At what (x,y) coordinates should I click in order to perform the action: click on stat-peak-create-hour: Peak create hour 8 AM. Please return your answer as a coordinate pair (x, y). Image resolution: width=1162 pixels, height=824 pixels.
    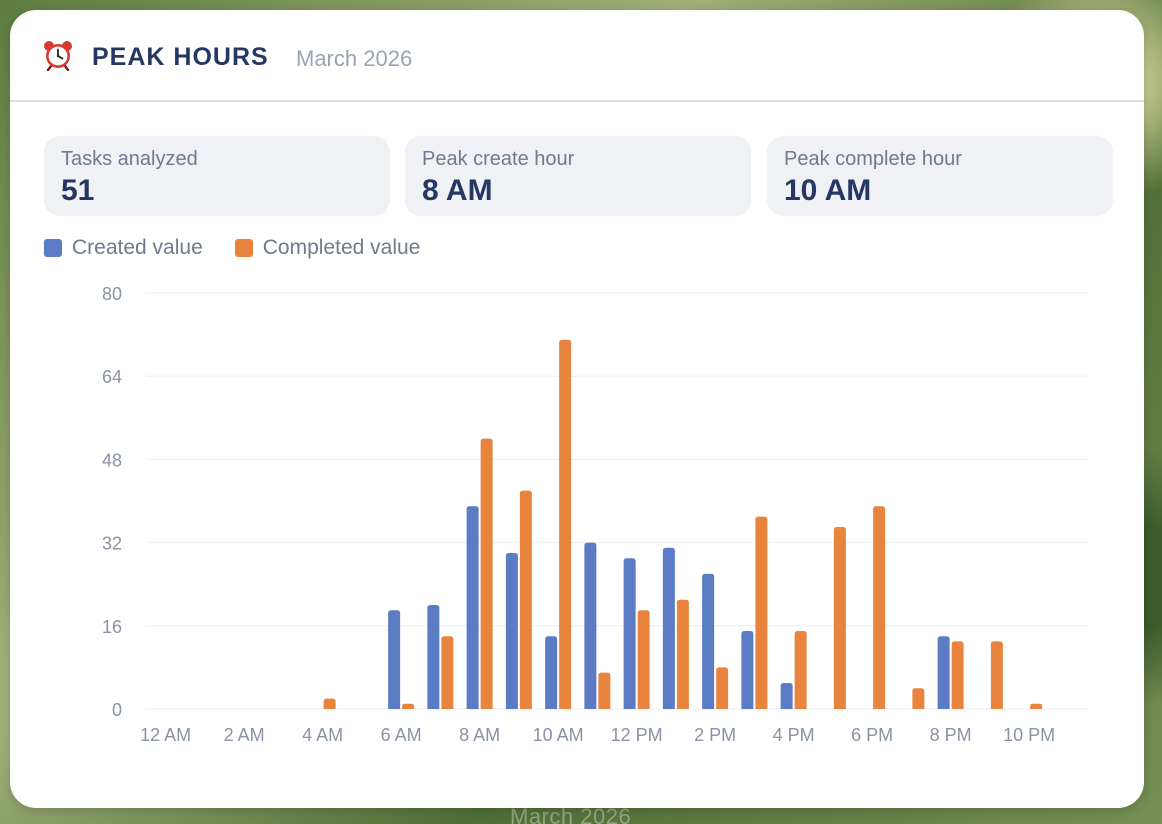
    Looking at the image, I should click on (578, 176).